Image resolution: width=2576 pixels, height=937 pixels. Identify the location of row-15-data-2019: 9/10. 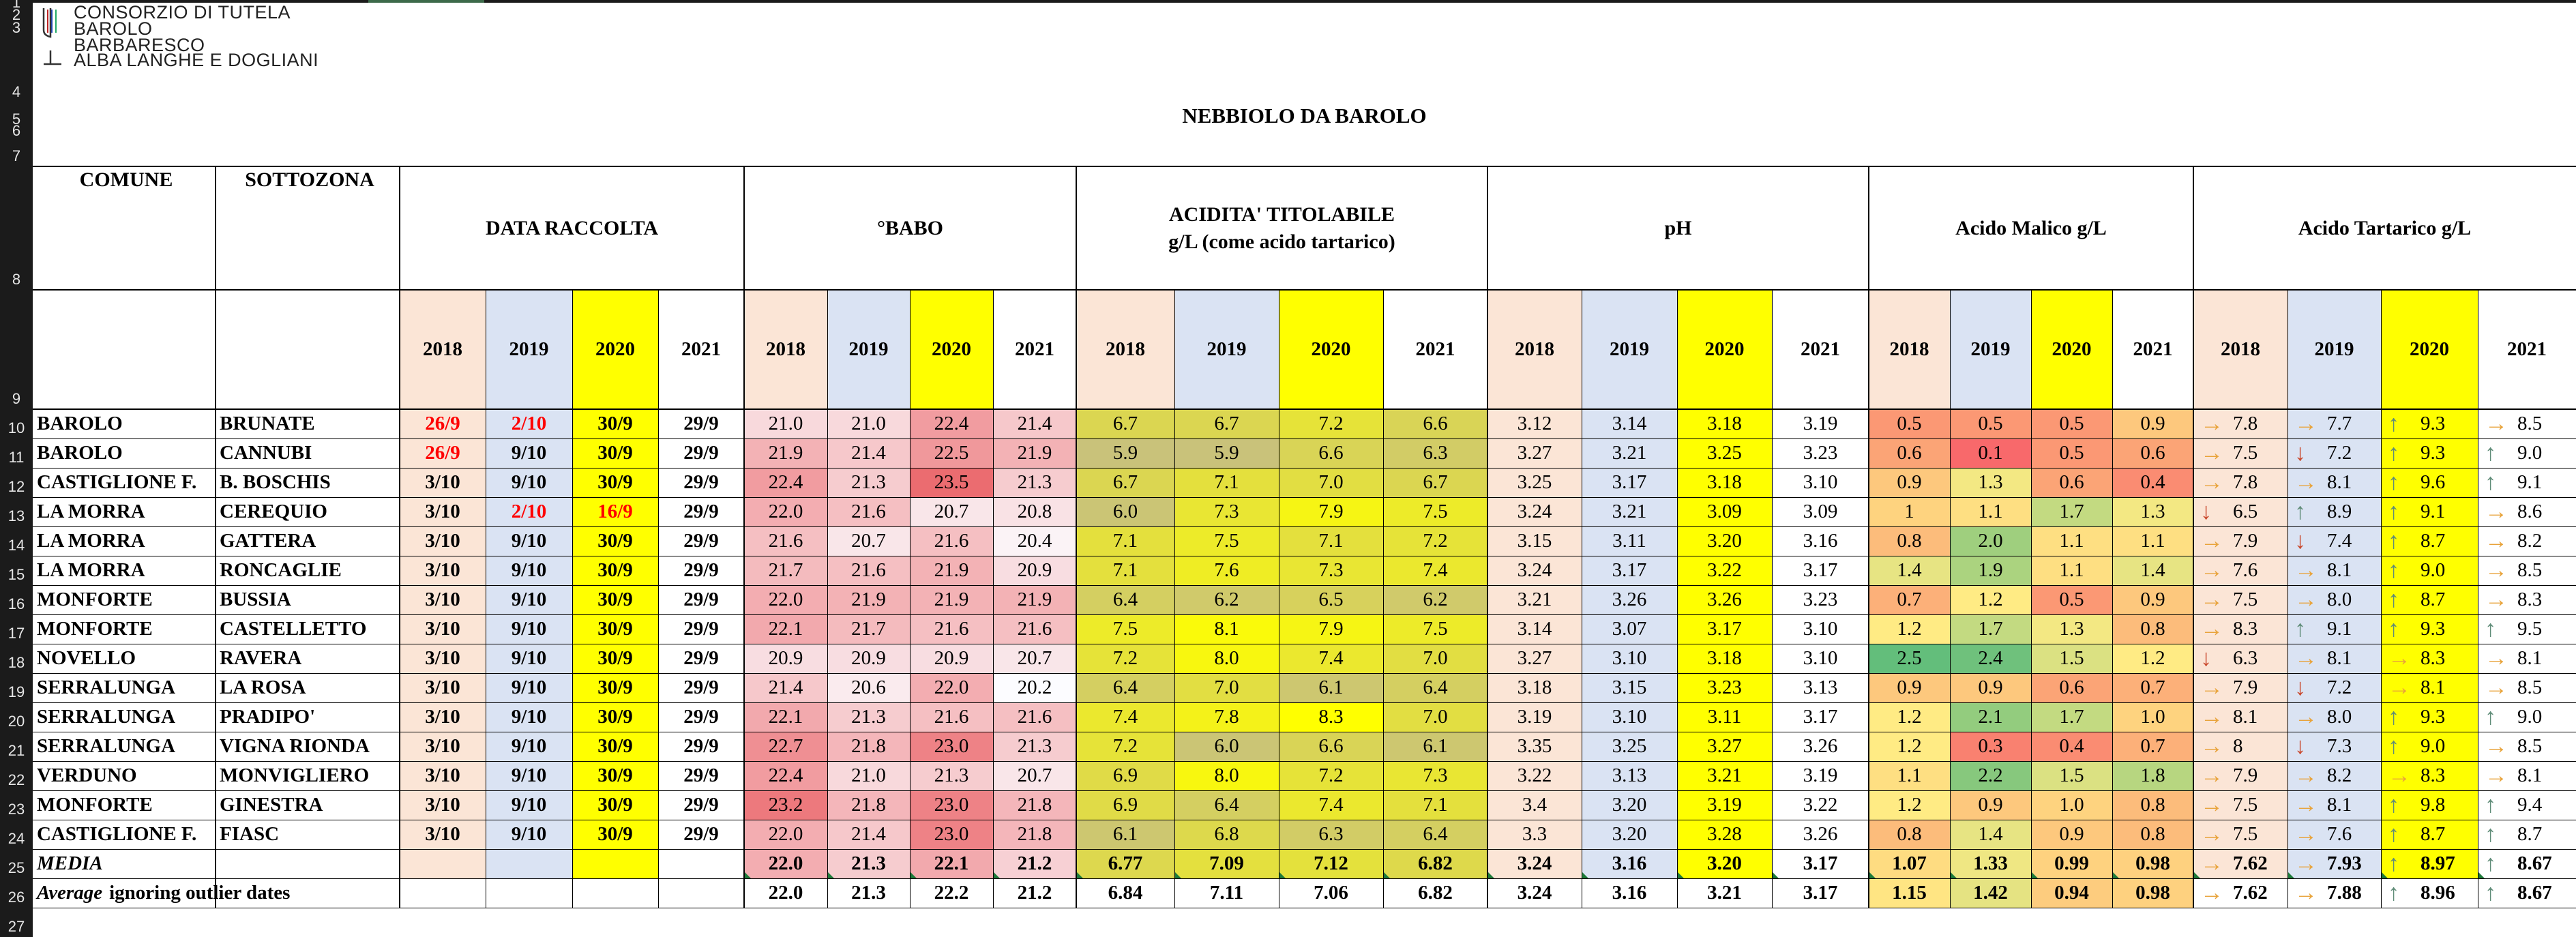
(529, 600).